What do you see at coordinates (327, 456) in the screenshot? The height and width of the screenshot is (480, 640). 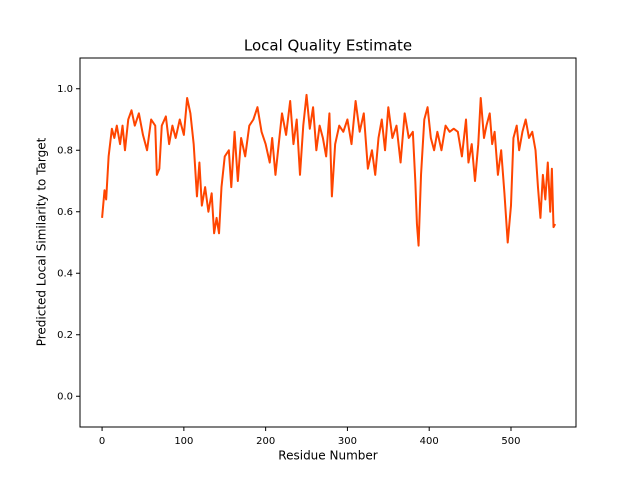 I see `x-axis-label: Residue Number` at bounding box center [327, 456].